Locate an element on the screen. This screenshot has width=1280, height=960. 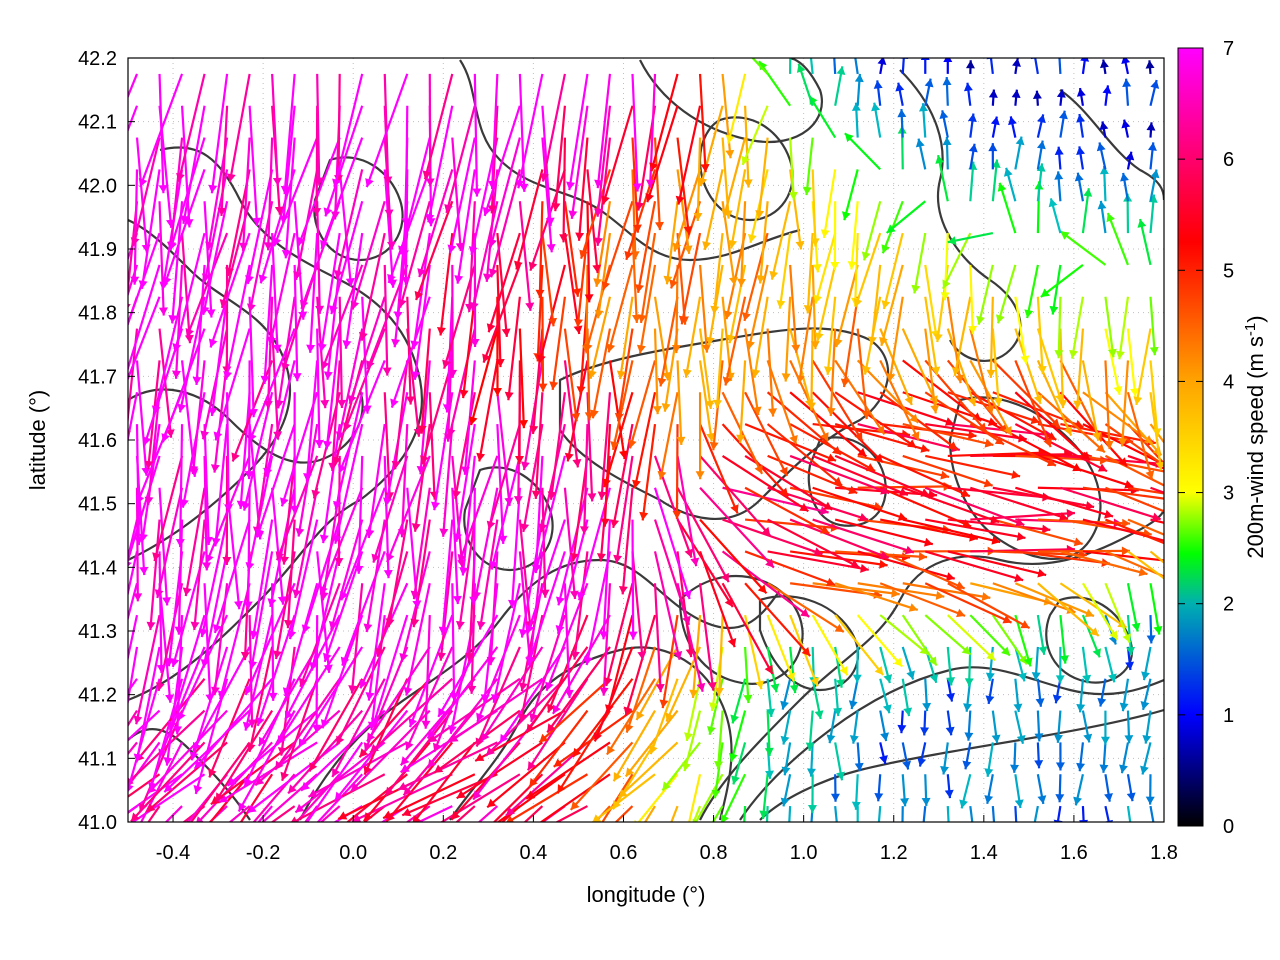
colorbar-label: 200m-wind speed (m s-1) is located at coordinates (1255, 436).